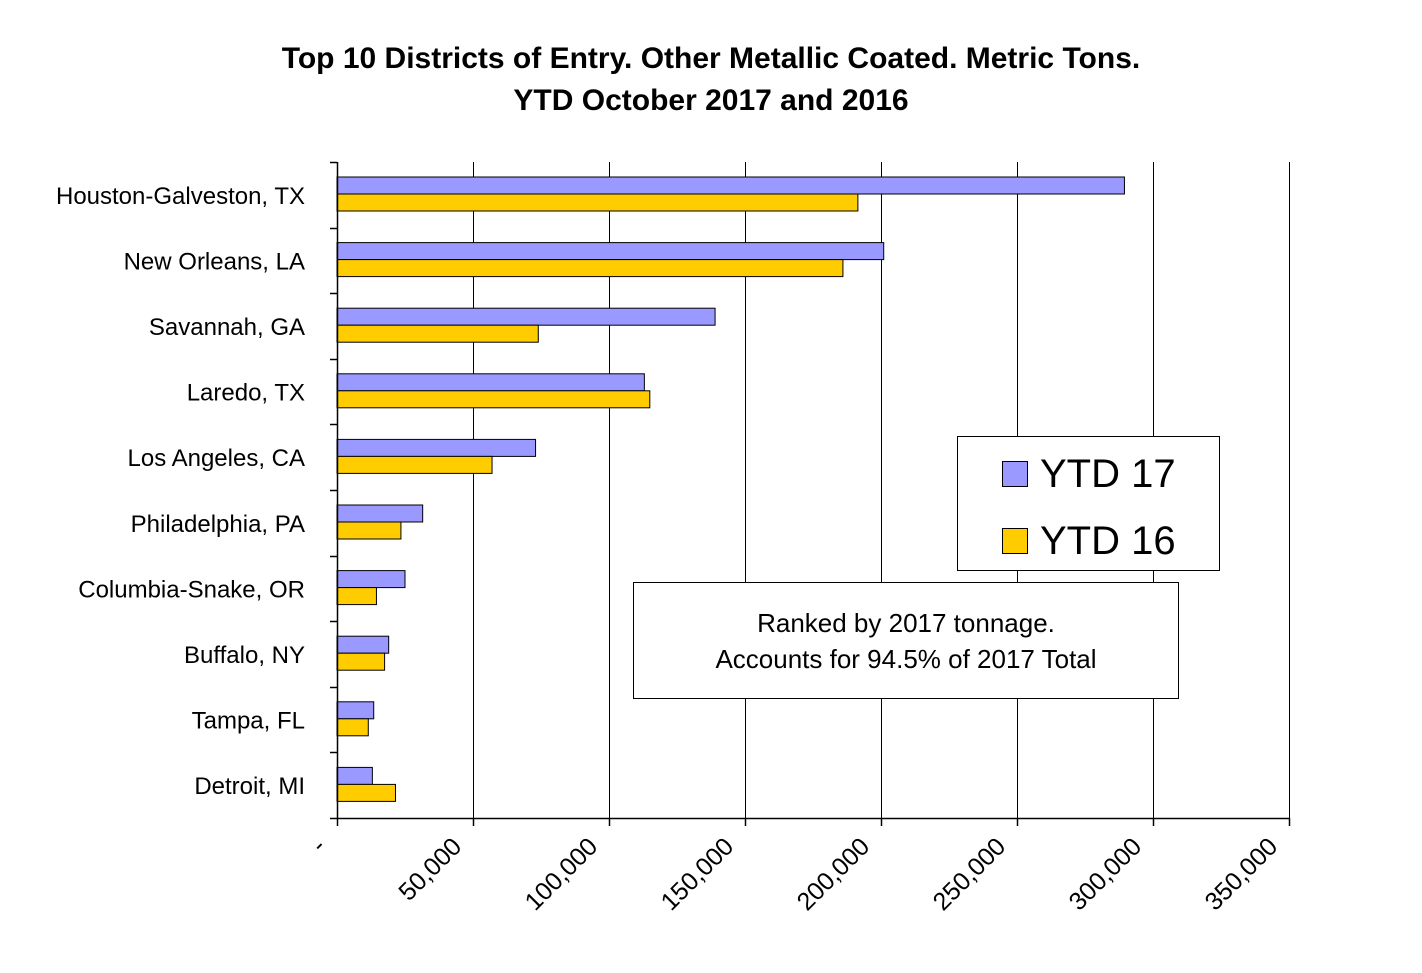 This screenshot has height=973, width=1422. Describe the element at coordinates (711, 100) in the screenshot. I see `chart-subtitle: YTD October 2017 and 2016` at that location.